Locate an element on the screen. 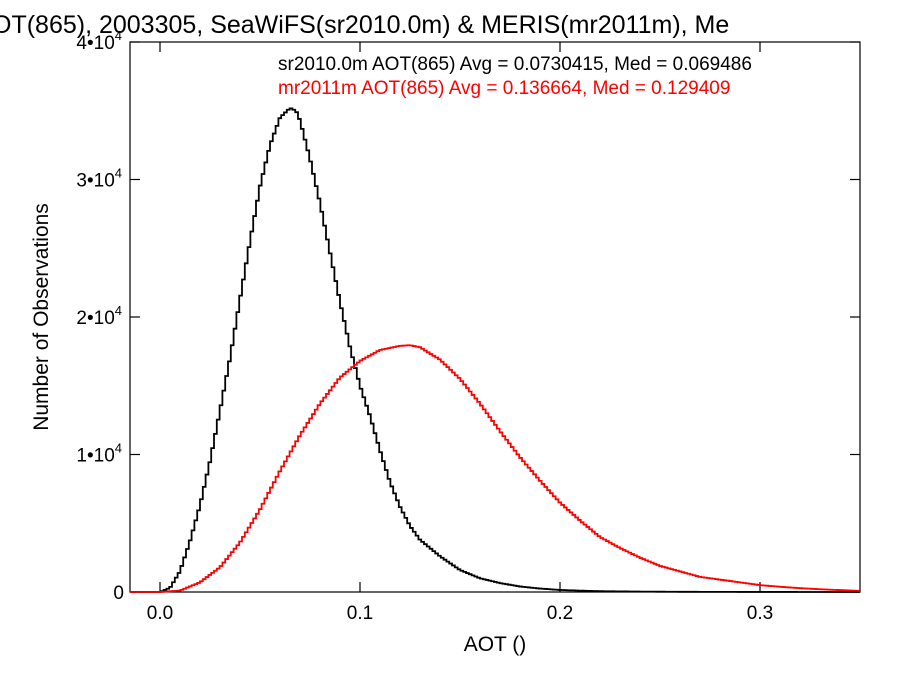  x-tick-label-2: 0.2 is located at coordinates (560, 613).